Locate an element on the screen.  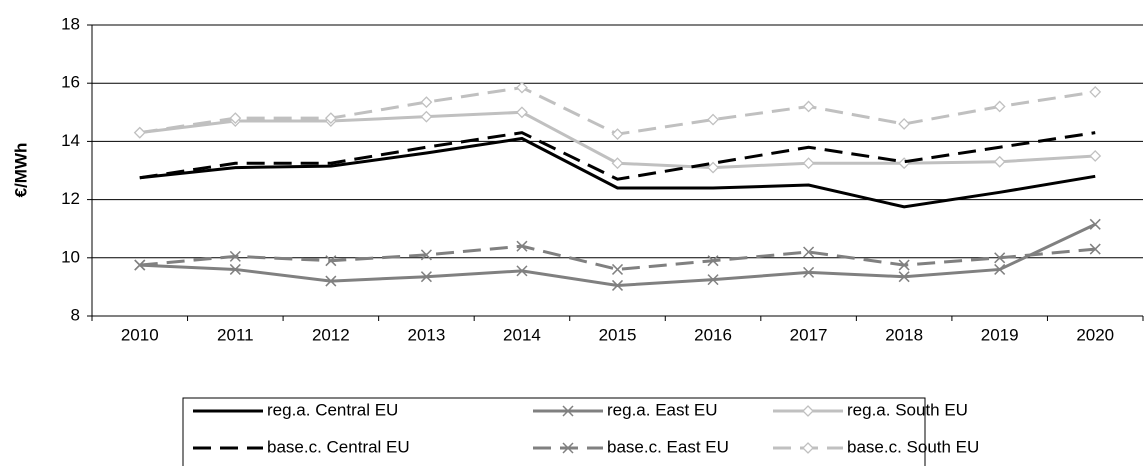
legend-label: base.c. East EU is located at coordinates (668, 446).